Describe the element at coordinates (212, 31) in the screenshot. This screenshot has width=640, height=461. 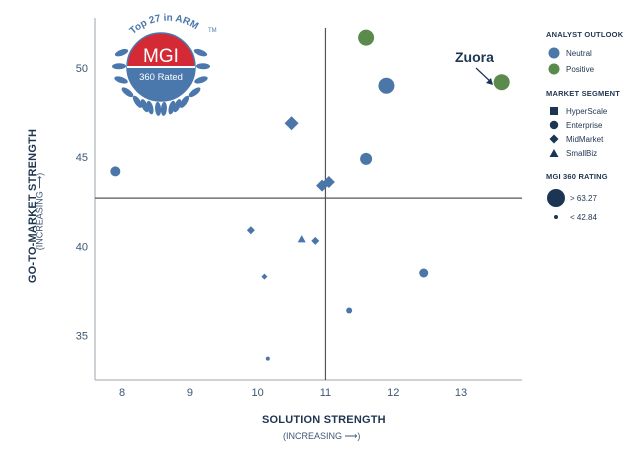
I see `badge-tm: TM` at that location.